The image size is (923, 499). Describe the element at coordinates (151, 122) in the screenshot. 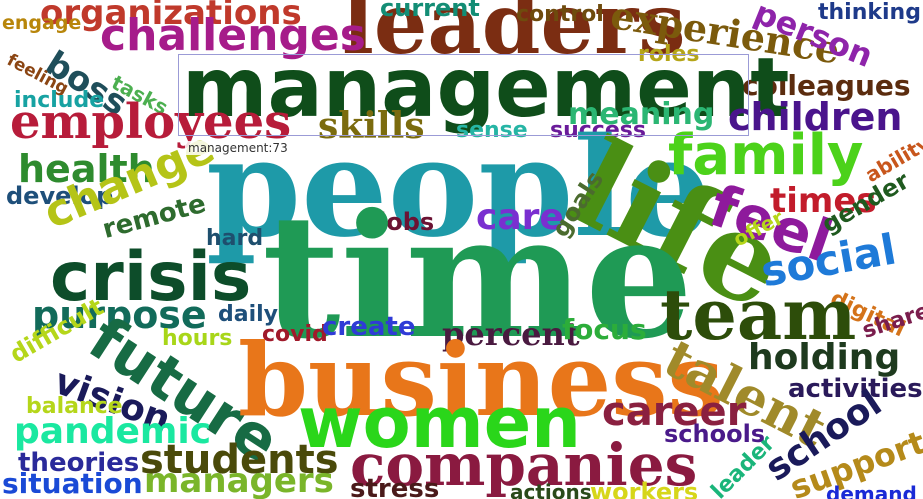

I see `word-employees: employees` at that location.